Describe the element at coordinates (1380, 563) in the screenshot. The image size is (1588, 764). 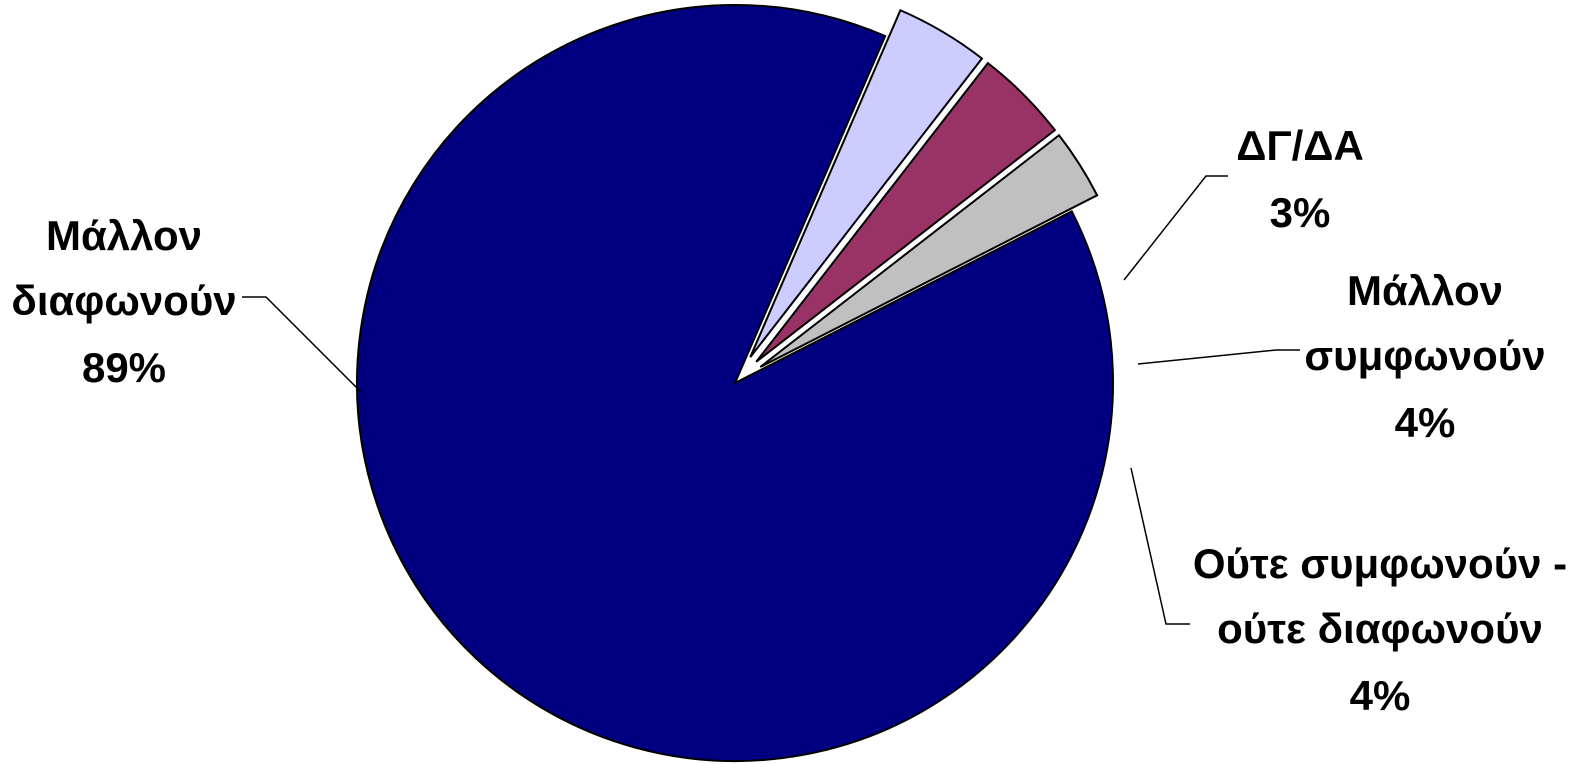
I see `slice-label: Ούτε συμφωνούν -` at that location.